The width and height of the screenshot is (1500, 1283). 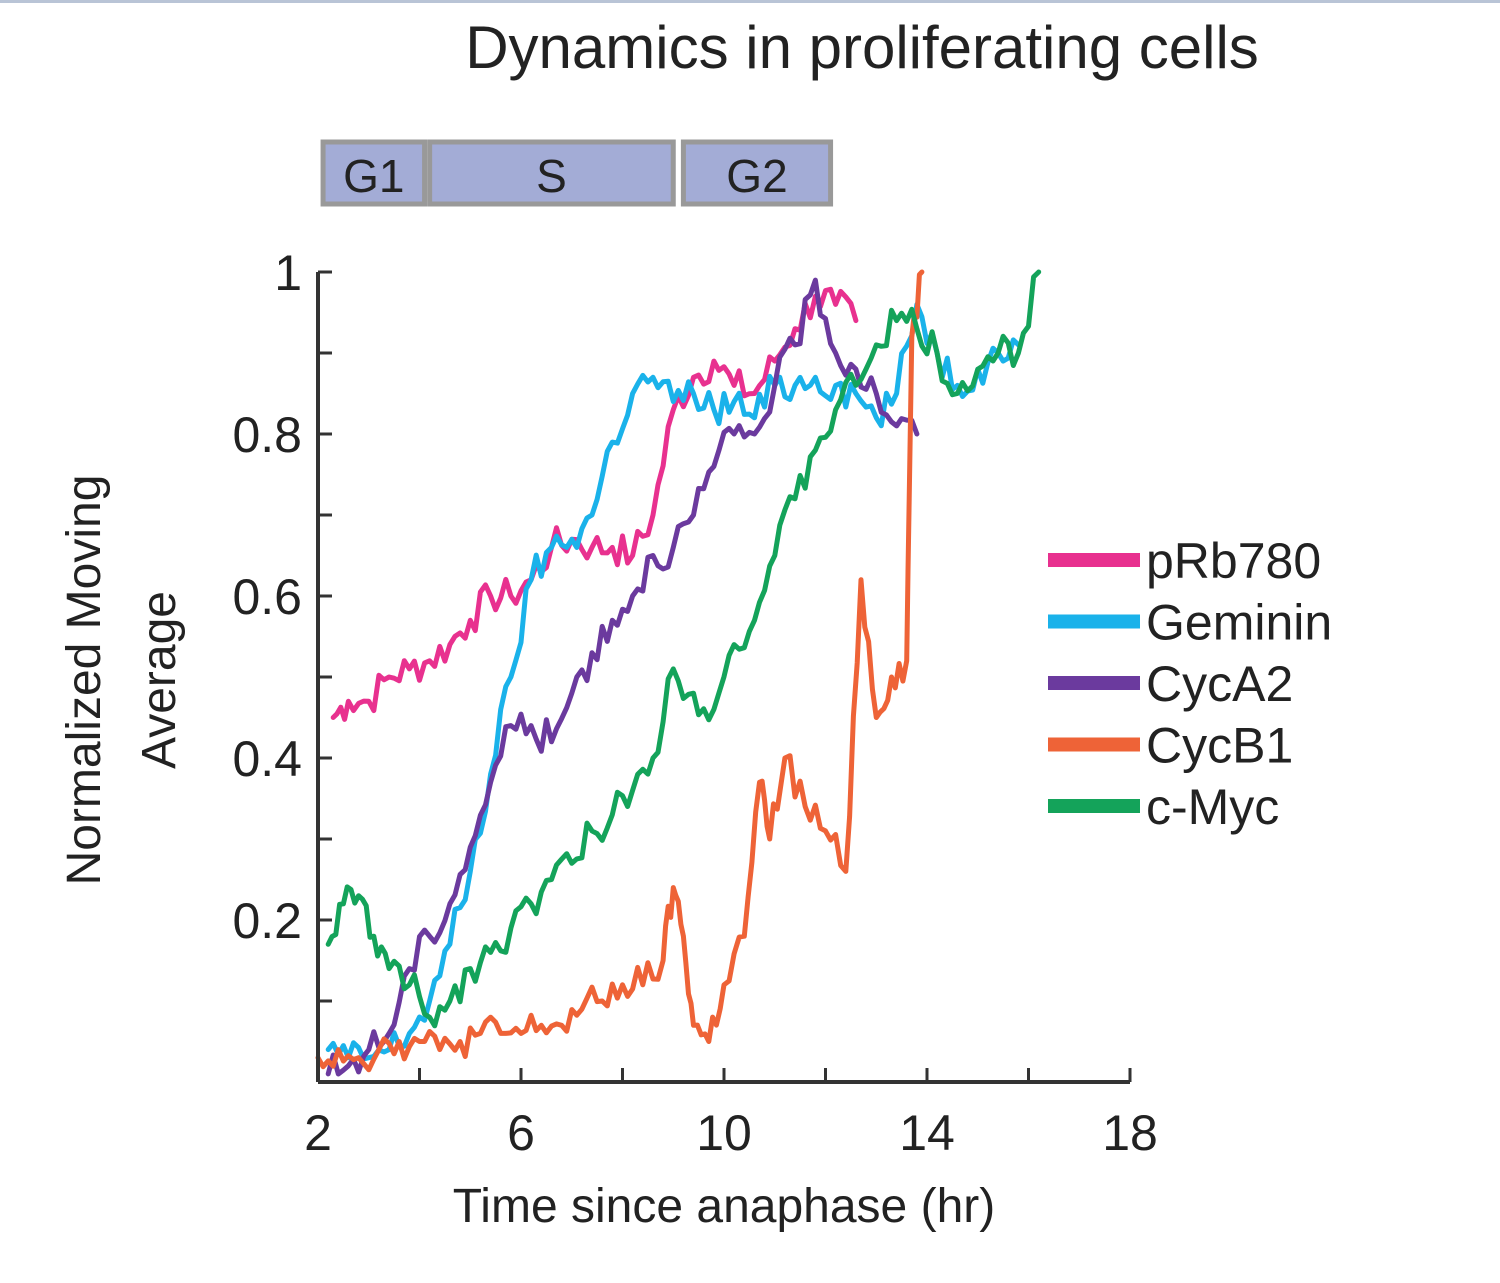 What do you see at coordinates (1219, 746) in the screenshot?
I see `legend-label-cycb1: CycB1` at bounding box center [1219, 746].